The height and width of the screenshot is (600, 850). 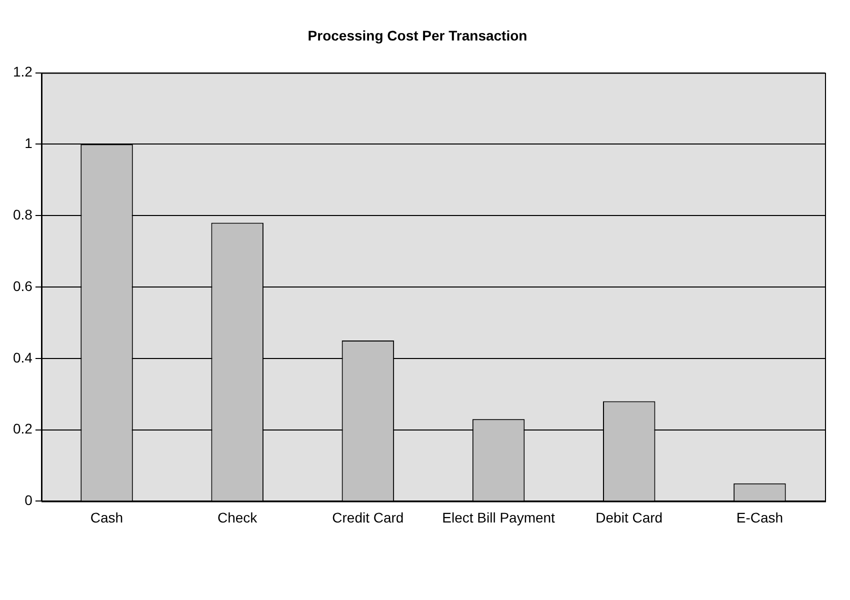 I want to click on y-tick-label: 0.6, so click(x=22, y=286).